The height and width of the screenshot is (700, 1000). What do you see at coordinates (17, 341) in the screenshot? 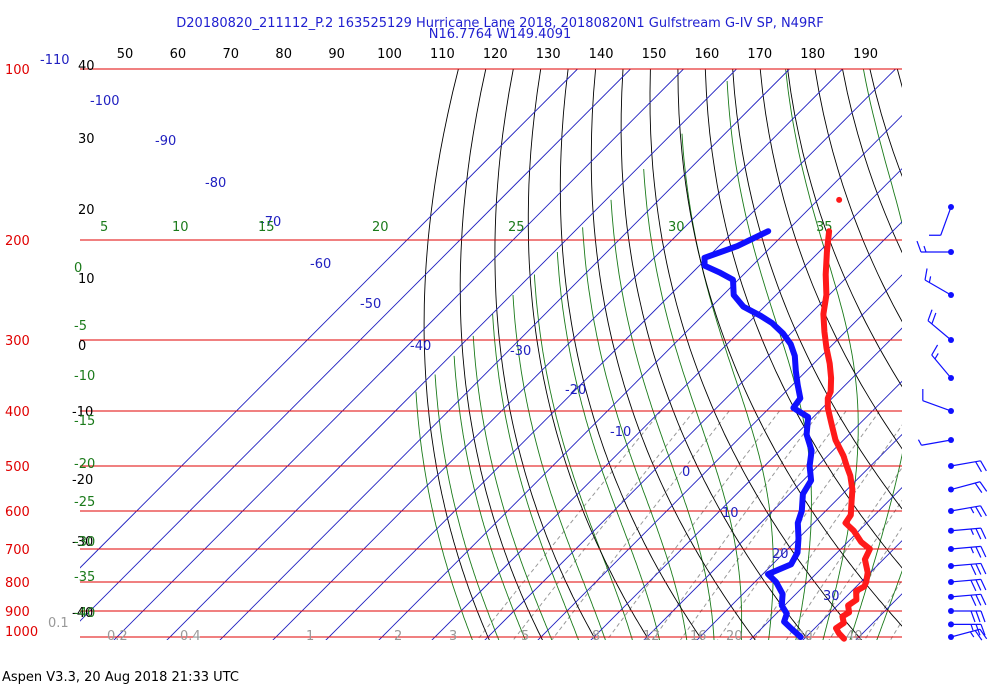
I see `pressure-label: 300` at bounding box center [17, 341].